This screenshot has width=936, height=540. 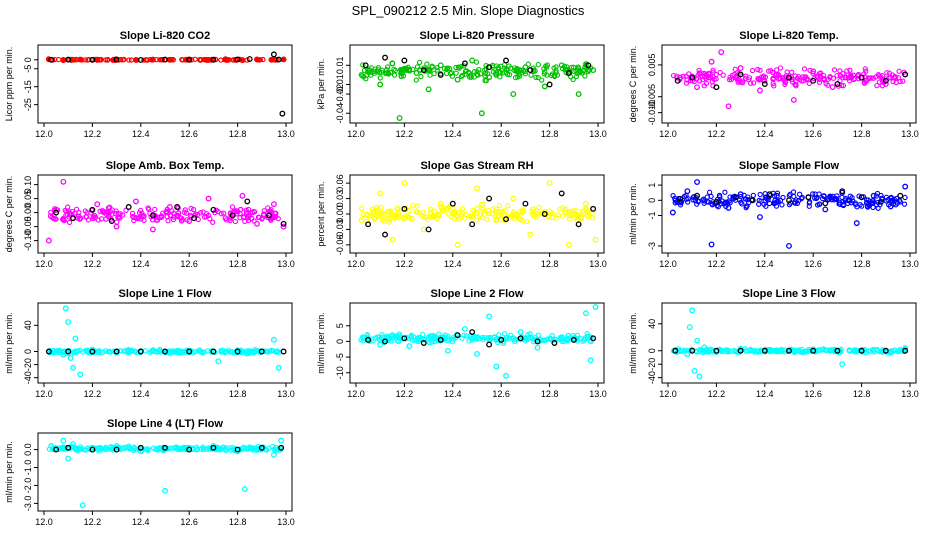 What do you see at coordinates (28, 486) in the screenshot?
I see `y-tick-label: -2.0` at bounding box center [28, 486].